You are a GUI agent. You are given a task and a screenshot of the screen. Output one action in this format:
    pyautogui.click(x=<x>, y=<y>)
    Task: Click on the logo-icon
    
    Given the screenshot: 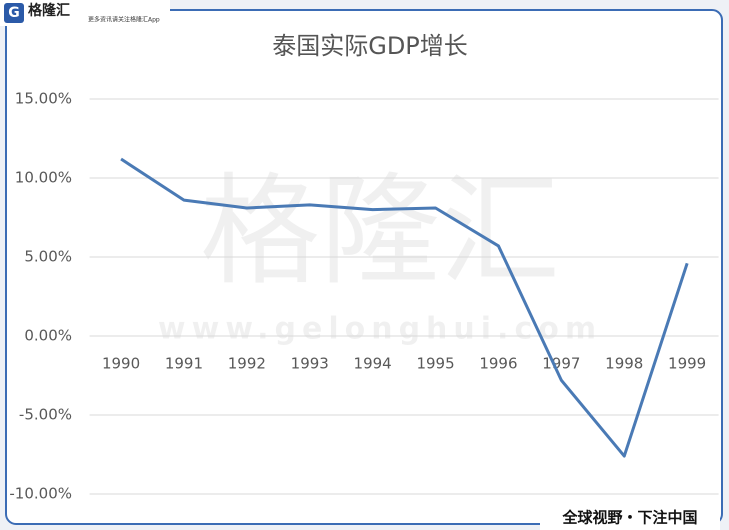 What is the action you would take?
    pyautogui.click(x=14, y=13)
    